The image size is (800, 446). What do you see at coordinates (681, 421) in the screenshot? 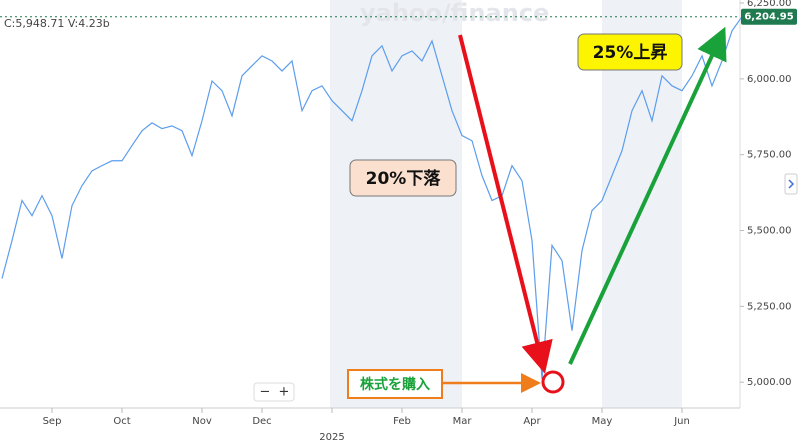
I see `x-tick-label: Jun` at bounding box center [681, 421].